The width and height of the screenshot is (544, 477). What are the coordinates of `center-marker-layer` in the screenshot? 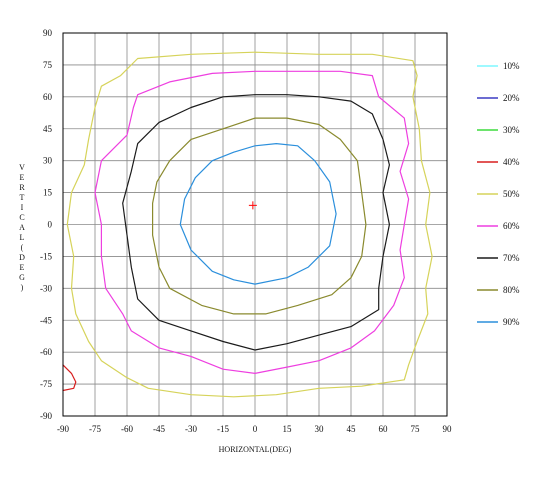 It's located at (252, 205).